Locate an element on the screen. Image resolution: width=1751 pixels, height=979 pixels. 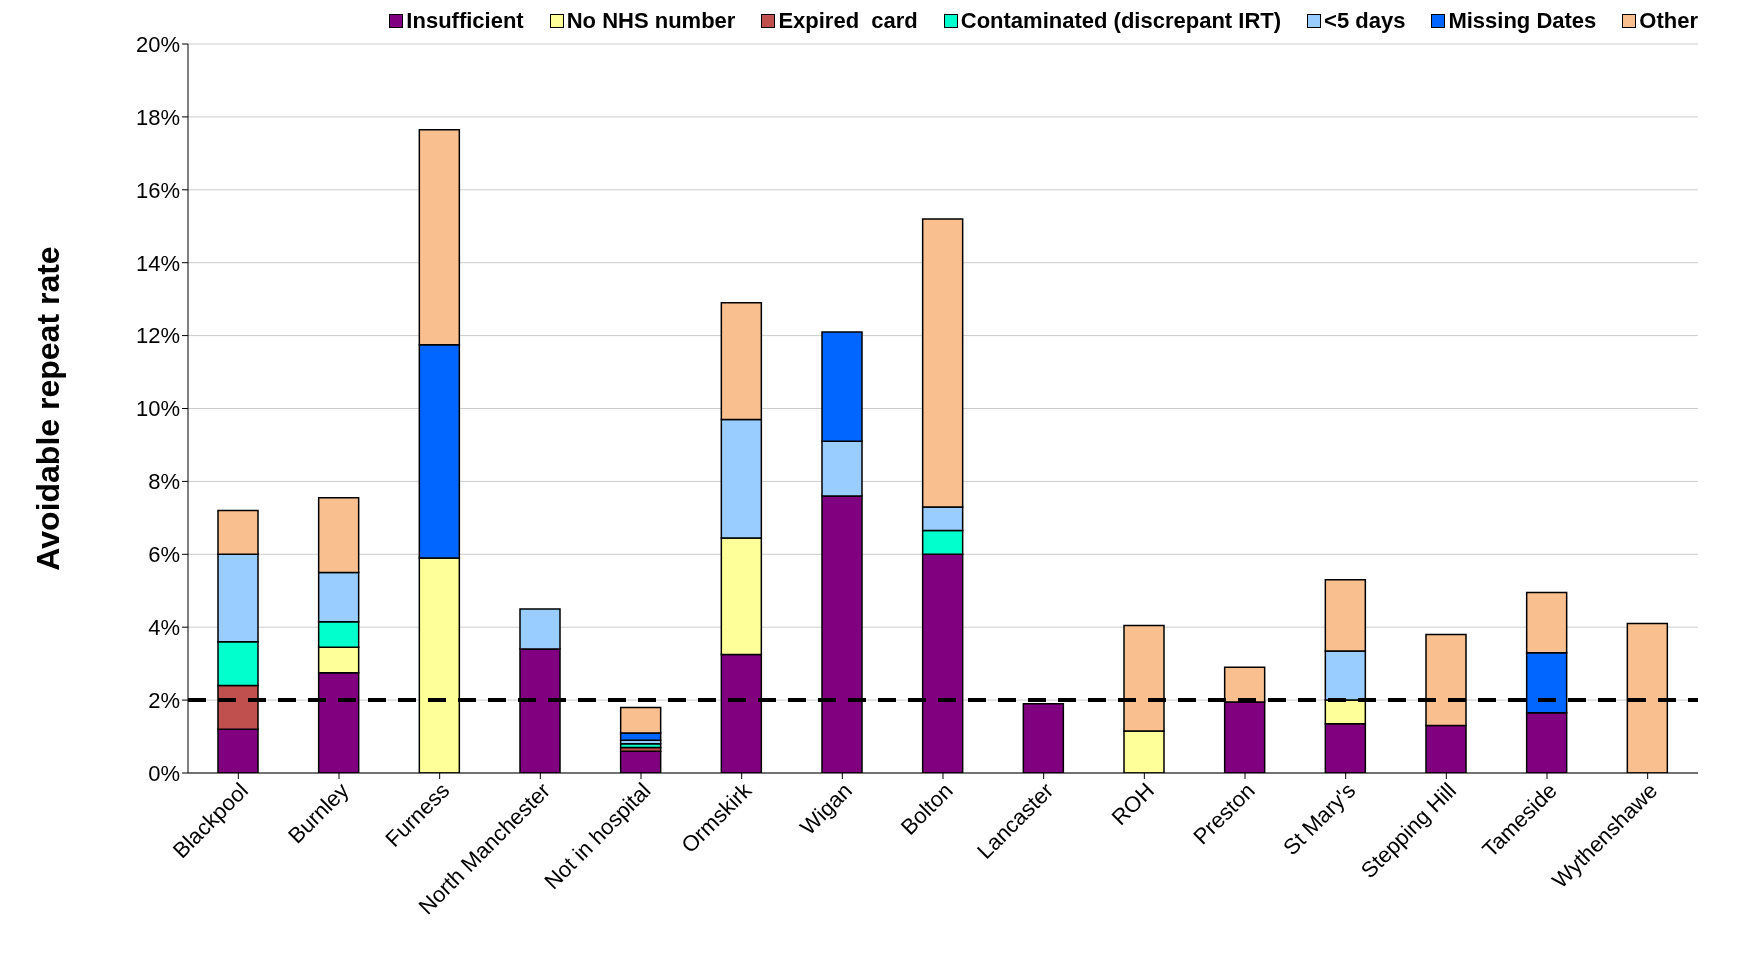
y-tick-label: 20% is located at coordinates (157, 44).